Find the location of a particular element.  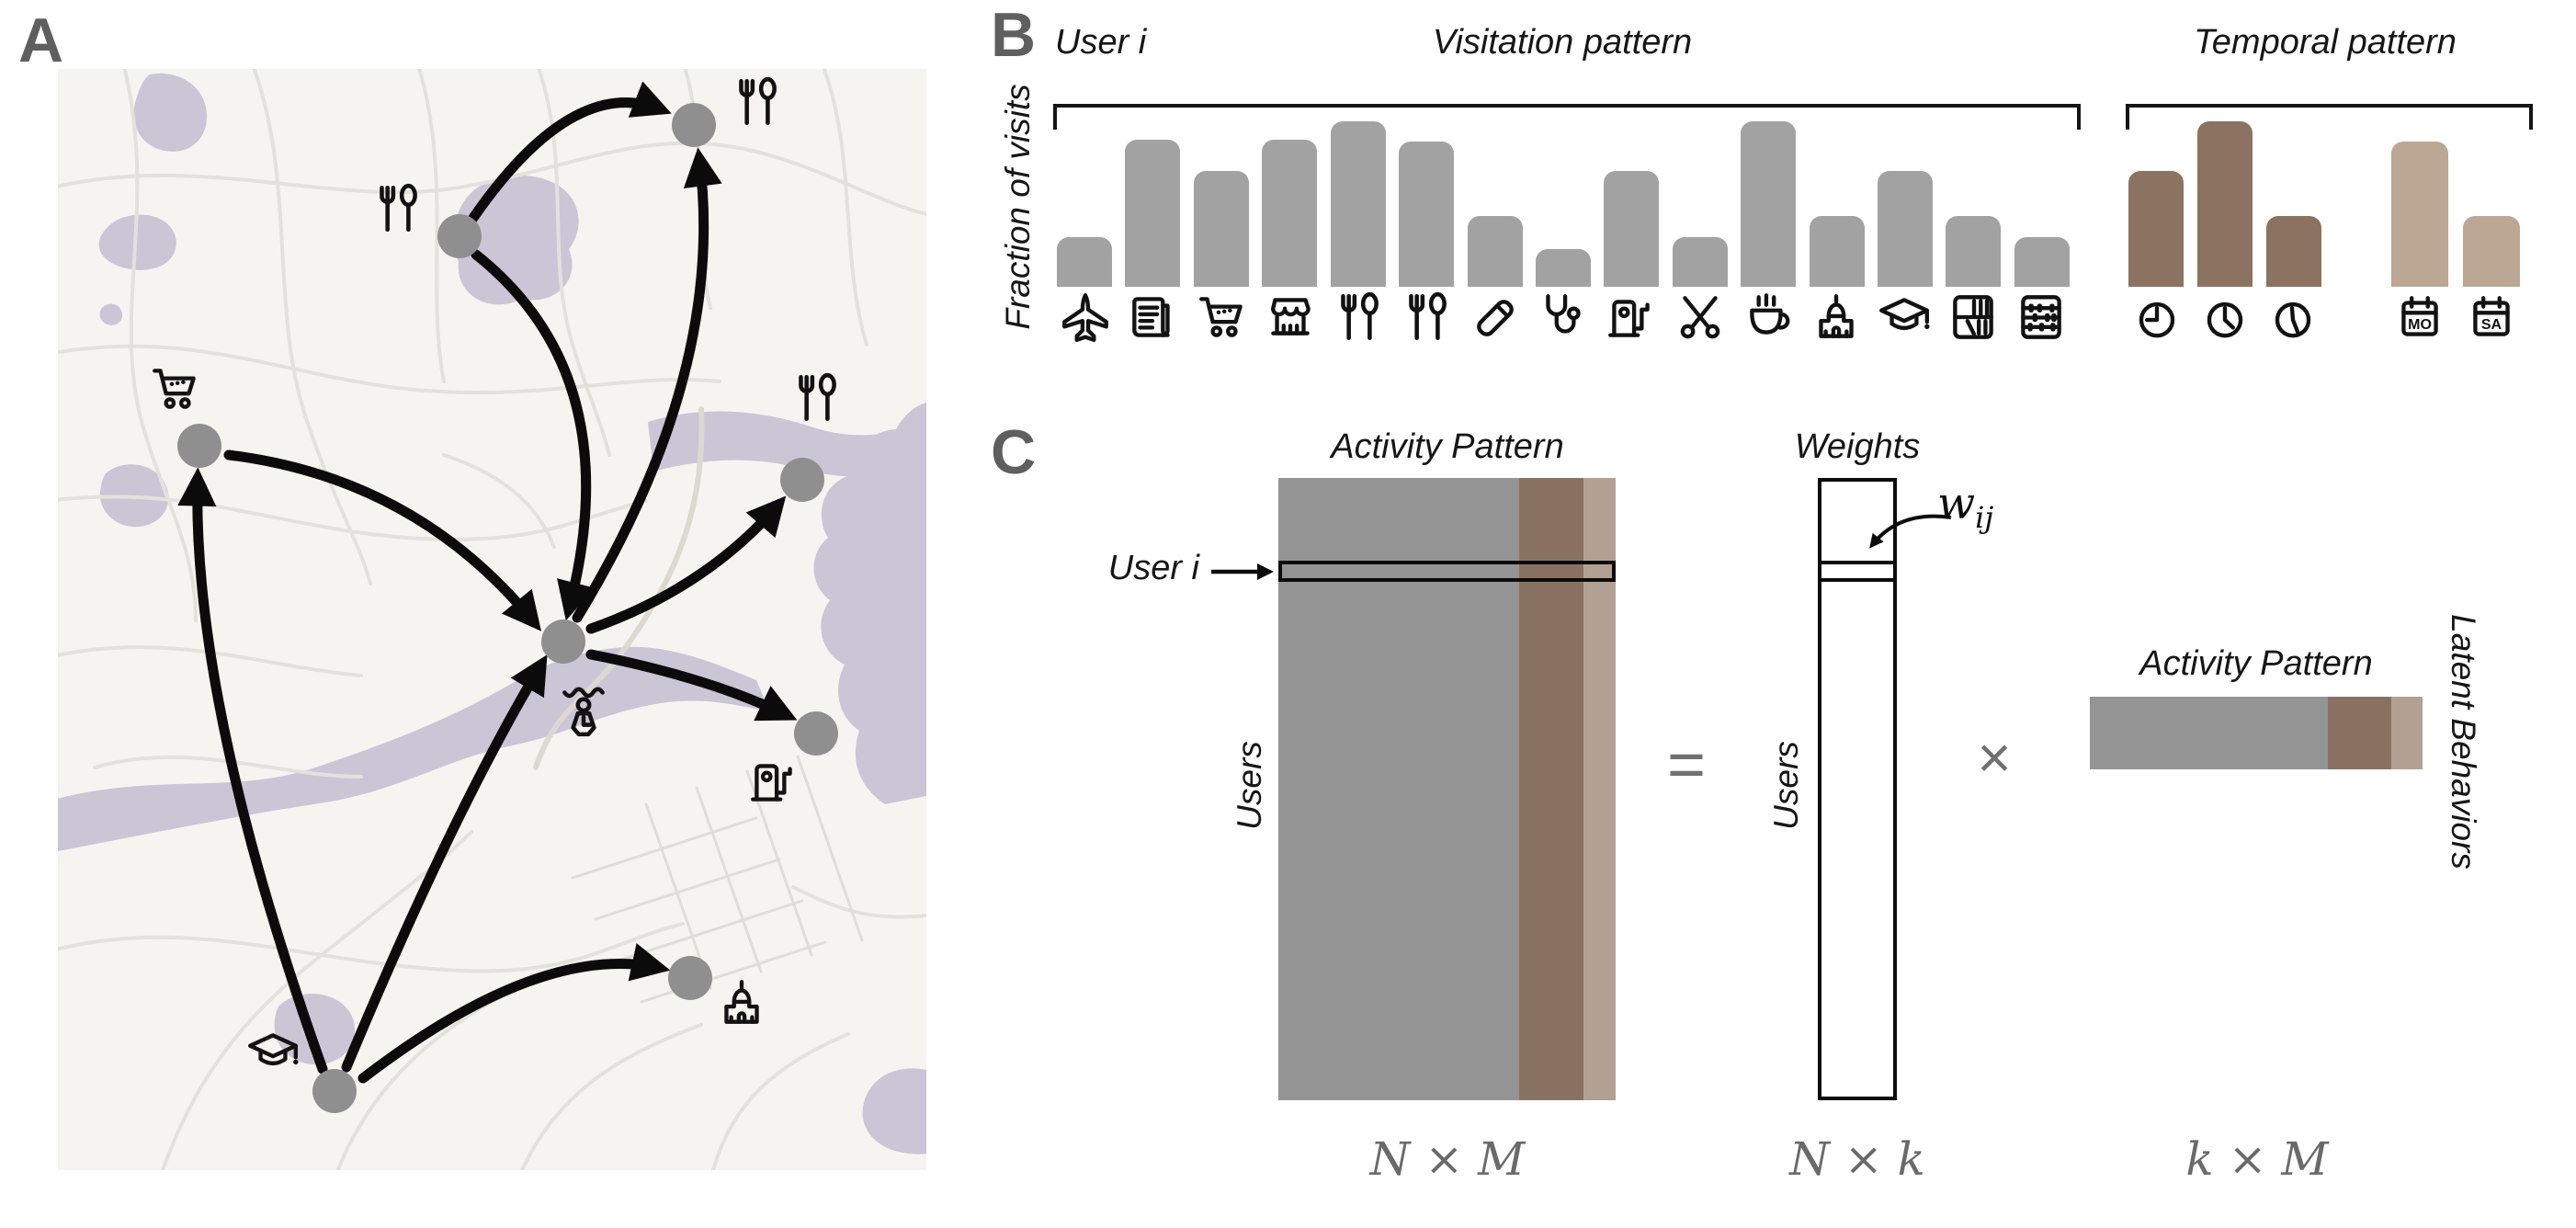

stethoscope-icon is located at coordinates (1563, 317).